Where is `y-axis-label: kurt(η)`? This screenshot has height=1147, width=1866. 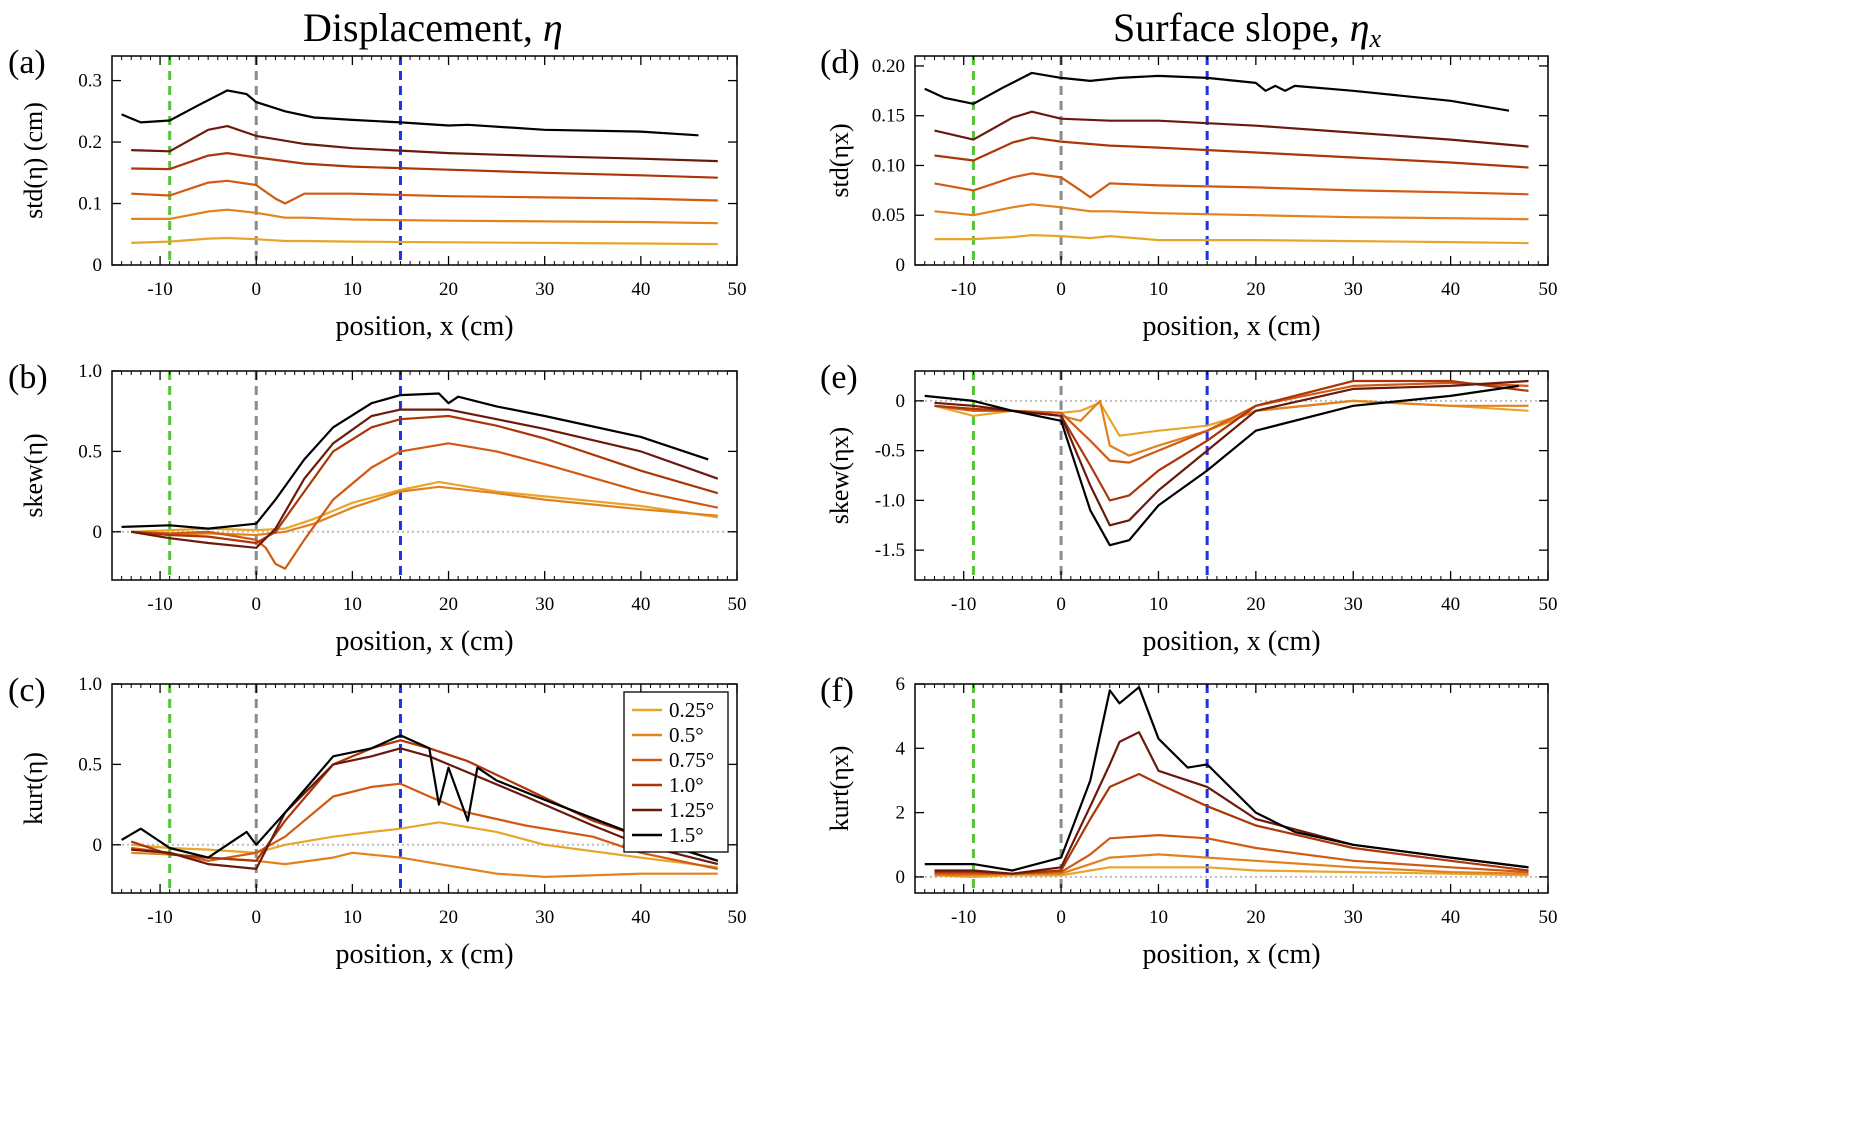
y-axis-label: kurt(η) is located at coordinates (33, 788).